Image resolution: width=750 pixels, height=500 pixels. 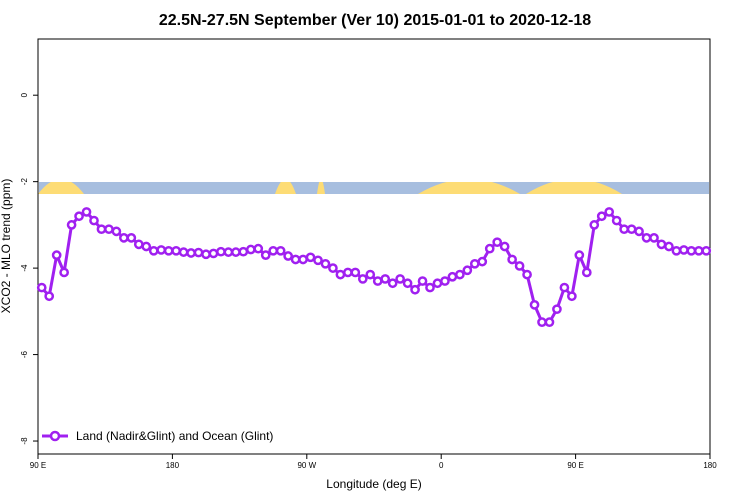 I want to click on legend: Land (Nadir&Glint) and Ocean (Glint), so click(x=157, y=436).